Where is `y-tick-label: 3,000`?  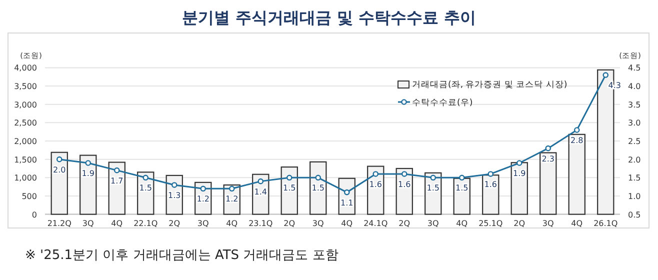
y-tick-label: 3,000 is located at coordinates (25, 105).